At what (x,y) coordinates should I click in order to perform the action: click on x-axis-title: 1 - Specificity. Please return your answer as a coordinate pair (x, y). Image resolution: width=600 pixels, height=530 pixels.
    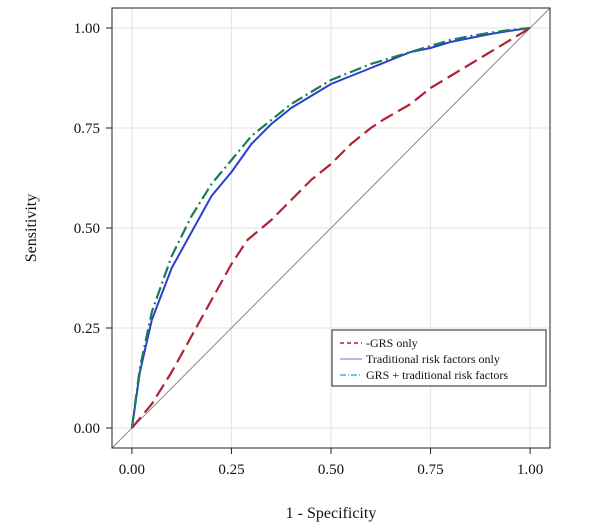
    Looking at the image, I should click on (331, 513).